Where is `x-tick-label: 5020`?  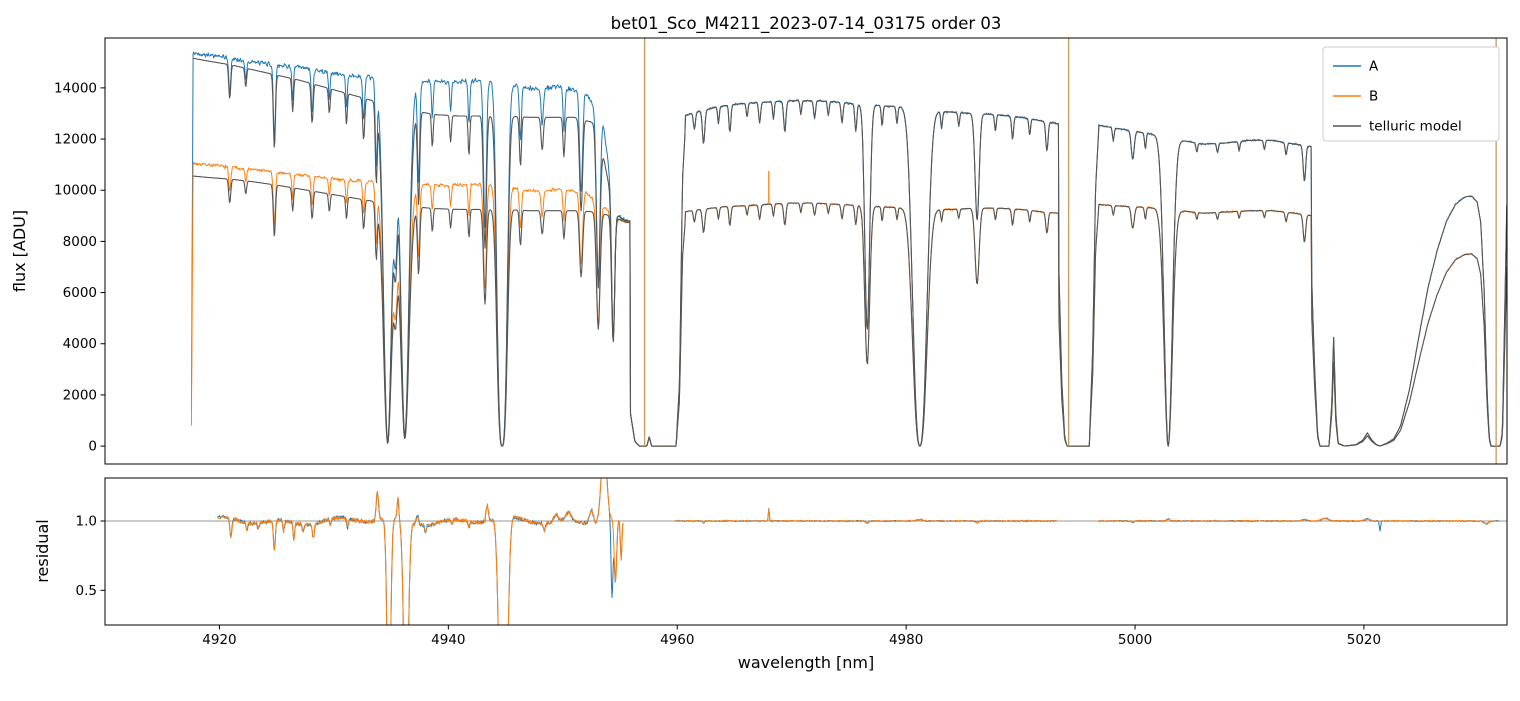 x-tick-label: 5020 is located at coordinates (1364, 640).